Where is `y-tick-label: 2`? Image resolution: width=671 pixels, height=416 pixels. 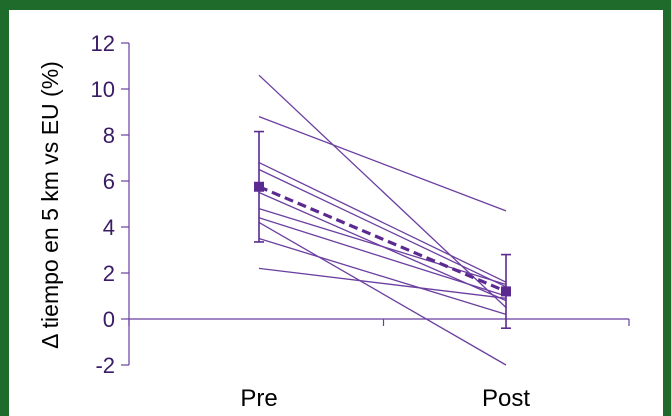 y-tick-label: 2 is located at coordinates (109, 273).